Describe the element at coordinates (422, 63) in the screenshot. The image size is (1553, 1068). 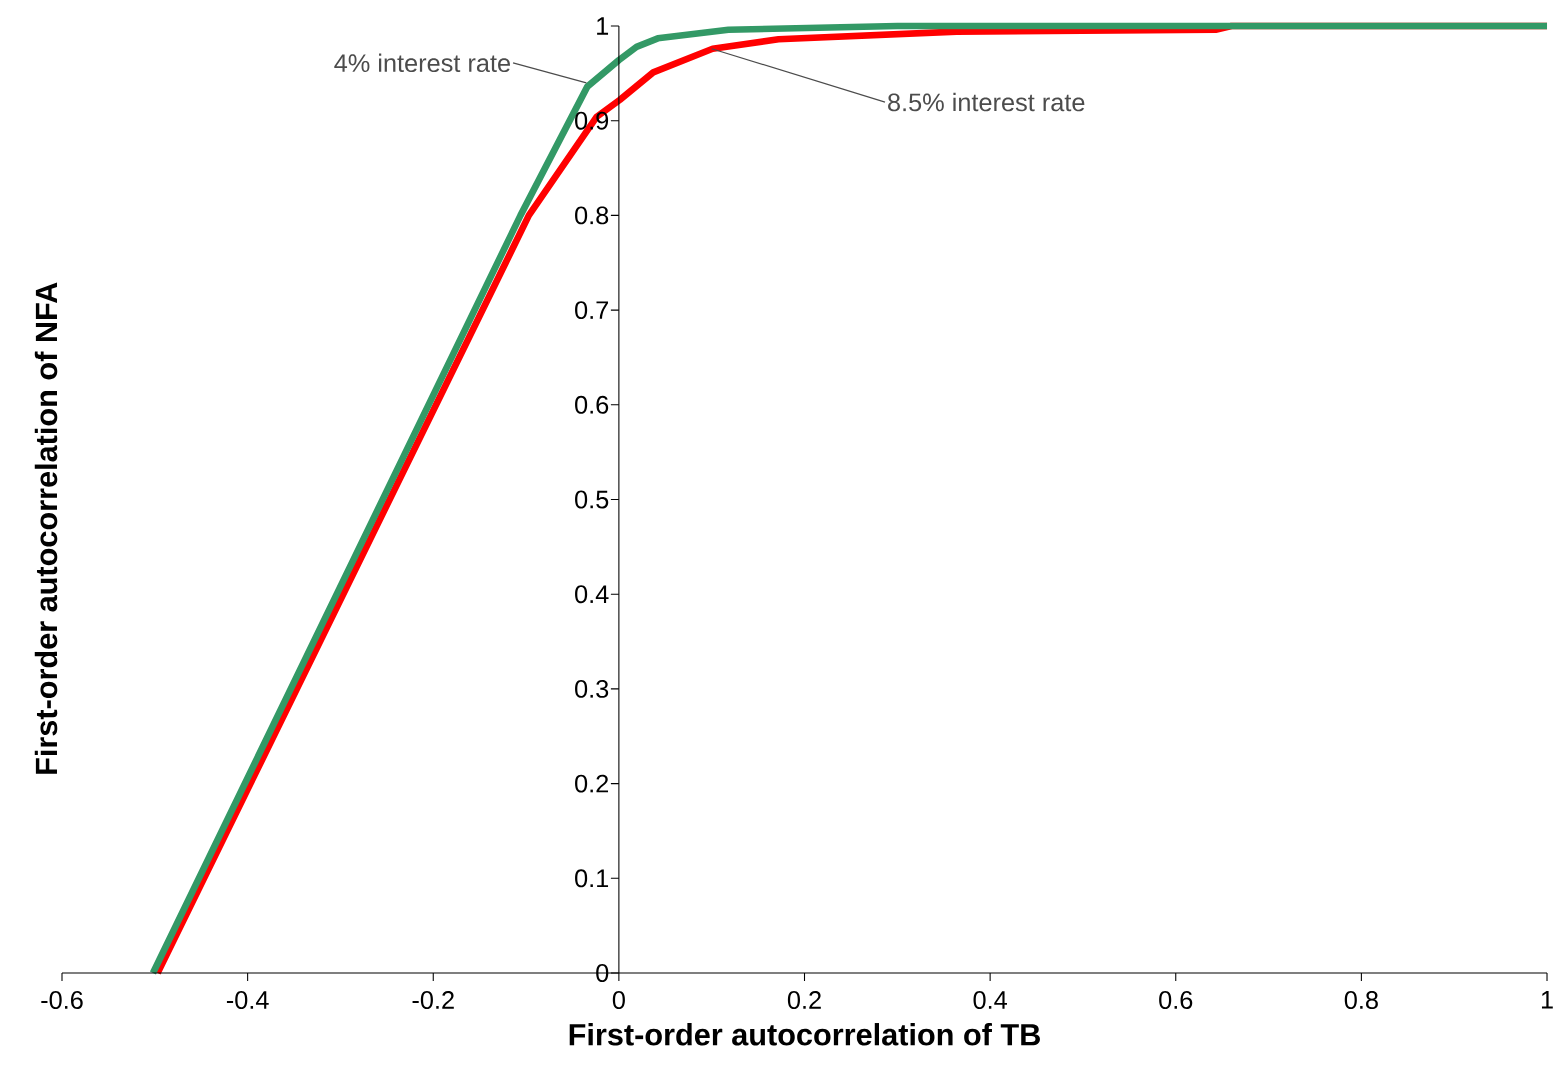
I see `annotation: 4% interest rate` at that location.